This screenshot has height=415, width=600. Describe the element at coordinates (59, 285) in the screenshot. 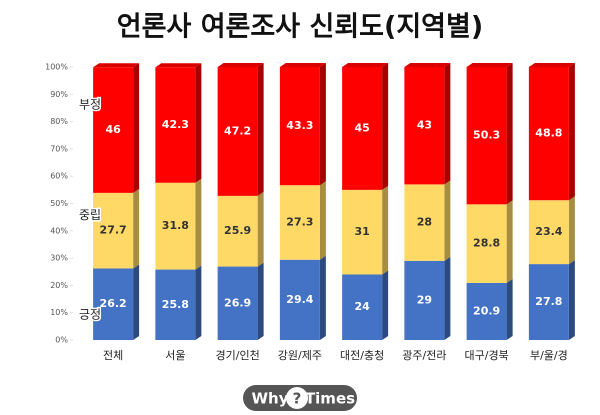

I see `y-tick-label: 20%` at that location.